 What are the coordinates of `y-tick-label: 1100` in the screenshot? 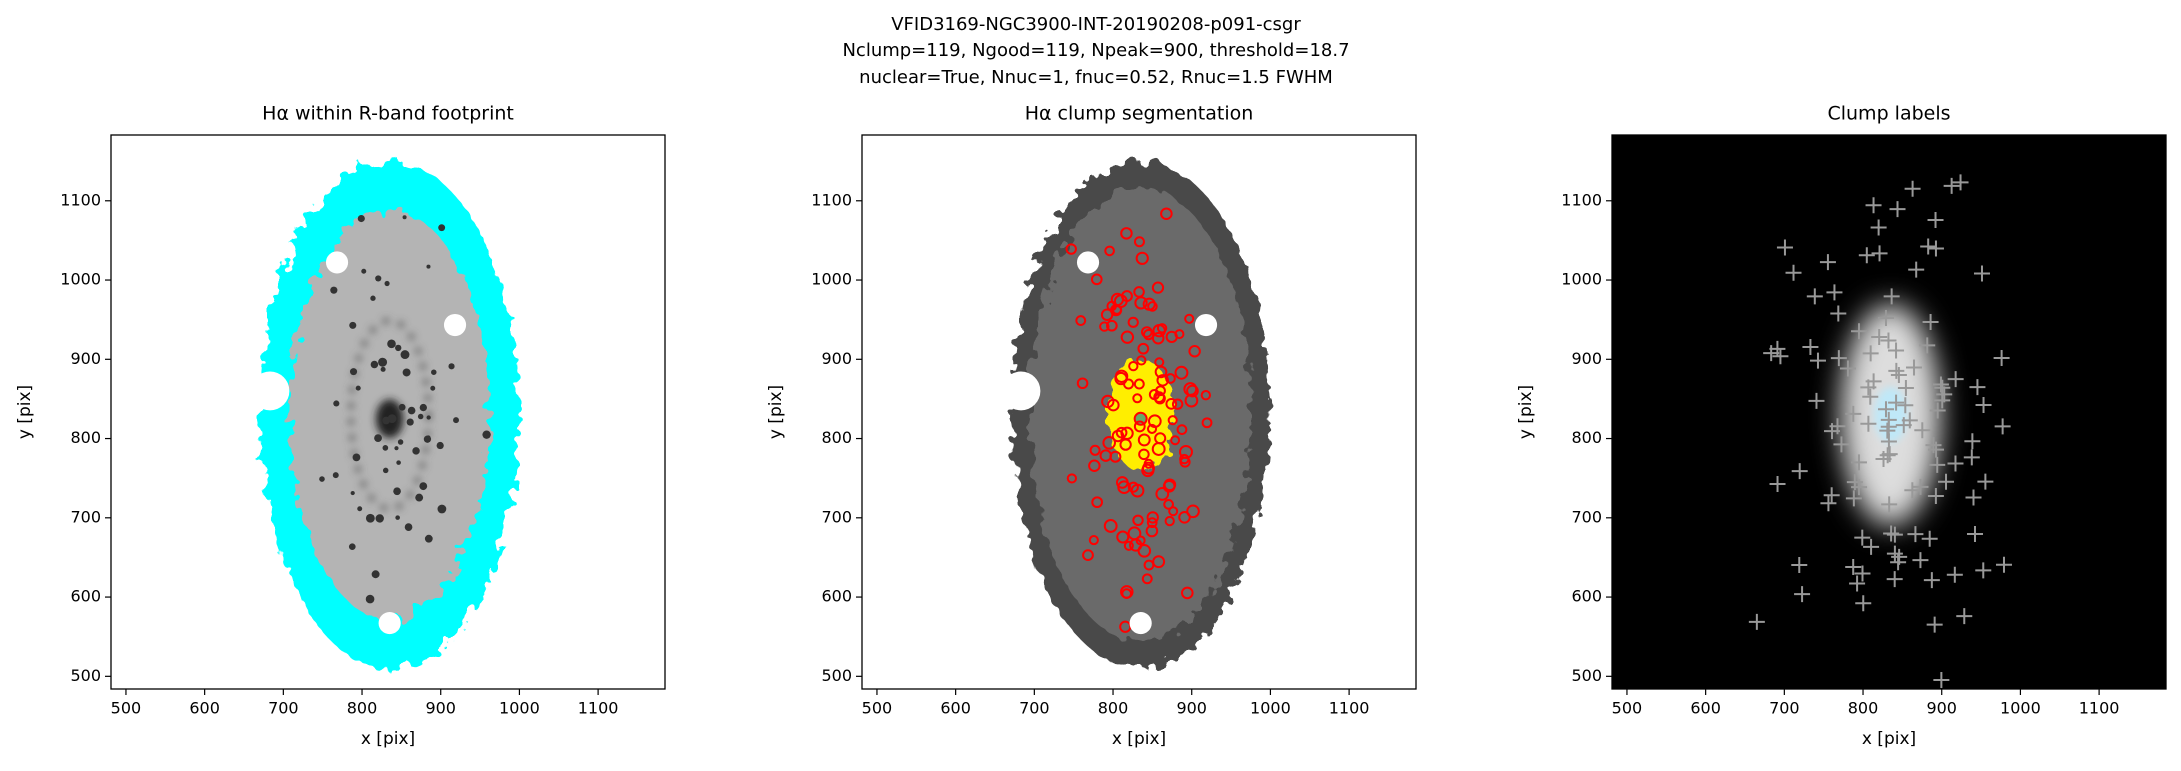 It's located at (831, 199).